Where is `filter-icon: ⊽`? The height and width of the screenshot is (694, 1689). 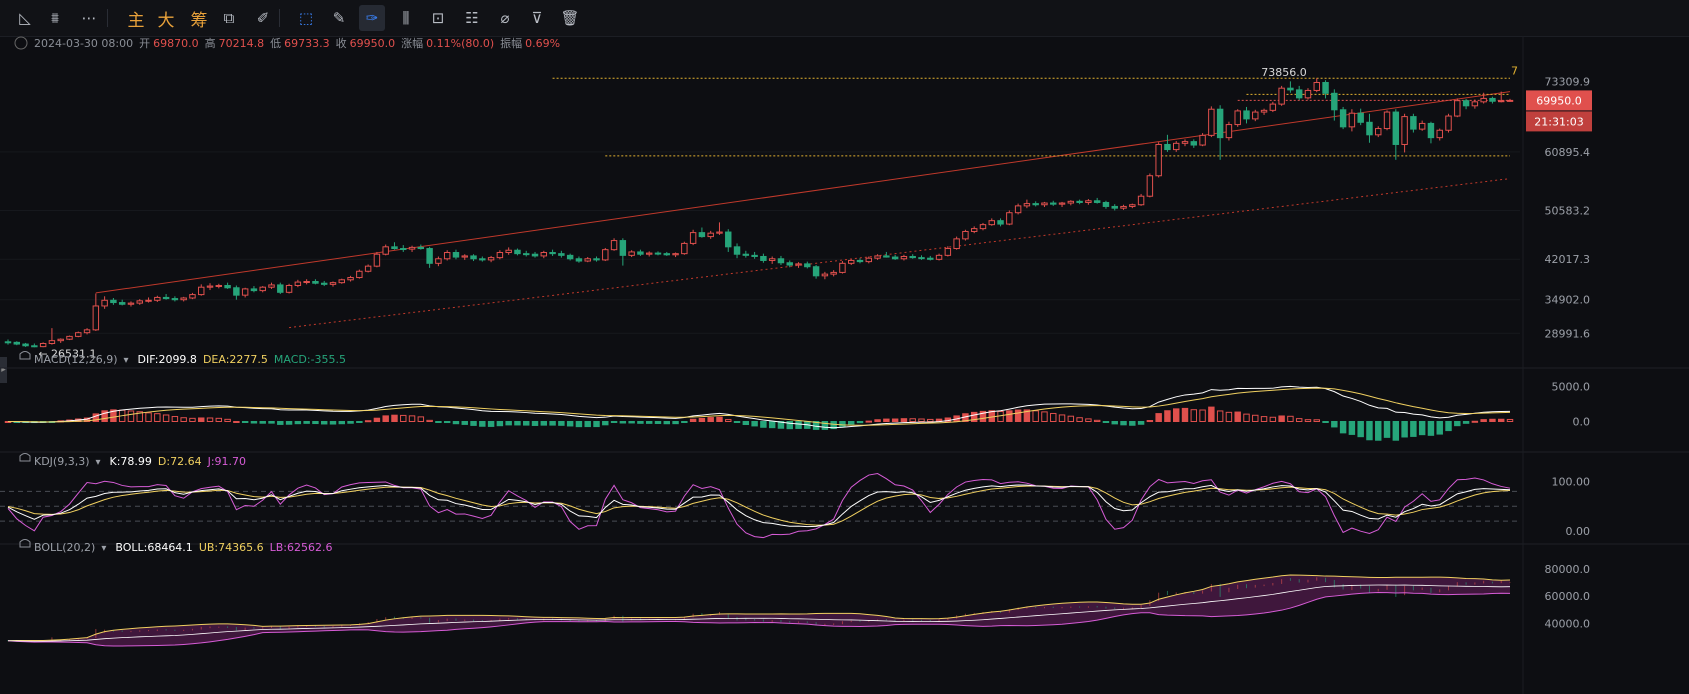 filter-icon: ⊽ is located at coordinates (537, 18).